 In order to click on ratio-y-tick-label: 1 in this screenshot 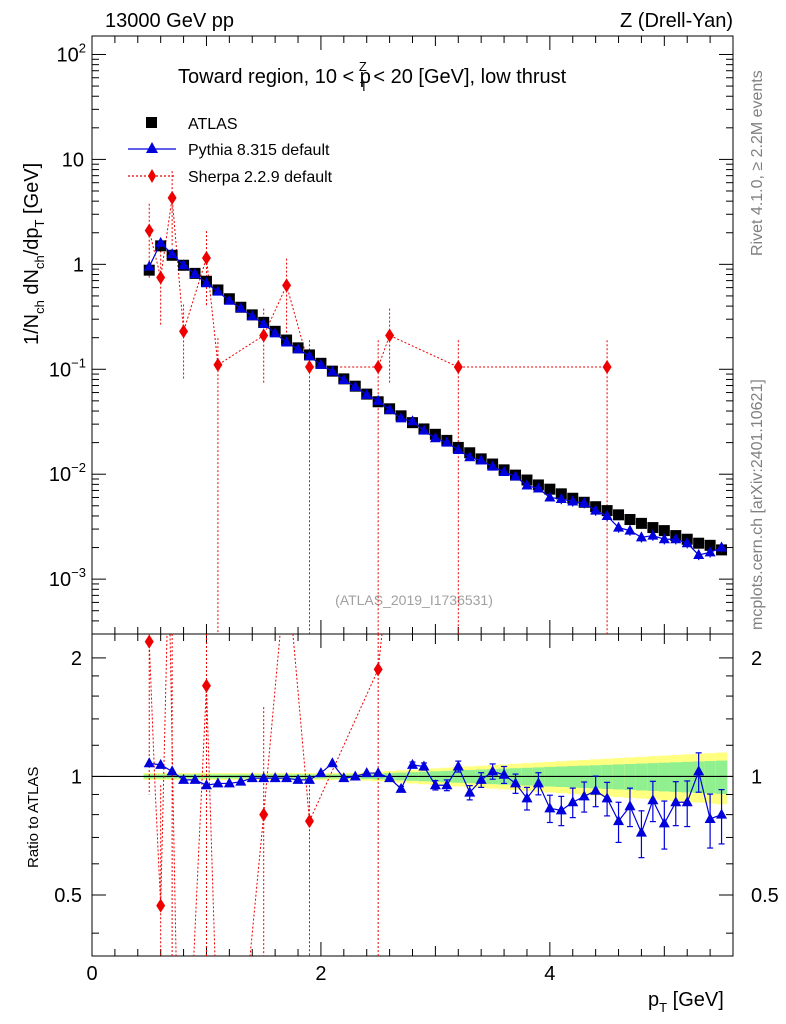, I will do `click(76, 777)`.